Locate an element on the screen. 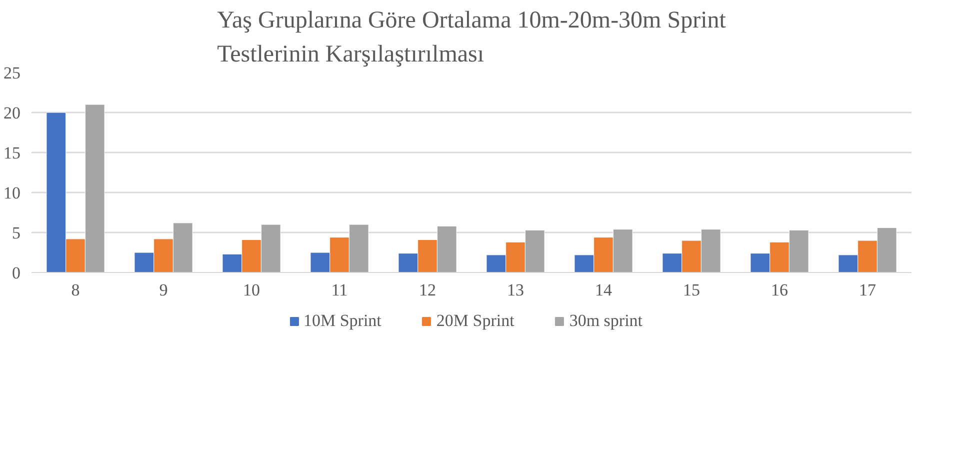 Image resolution: width=966 pixels, height=457 pixels. y-tick-label: 20 is located at coordinates (12, 113).